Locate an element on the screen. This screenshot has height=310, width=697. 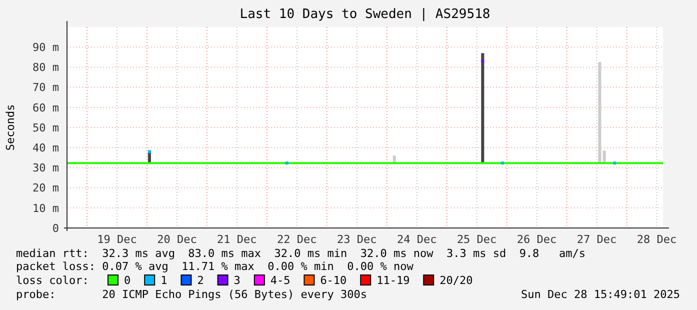
y-axis-title: Seconds is located at coordinates (10, 127).